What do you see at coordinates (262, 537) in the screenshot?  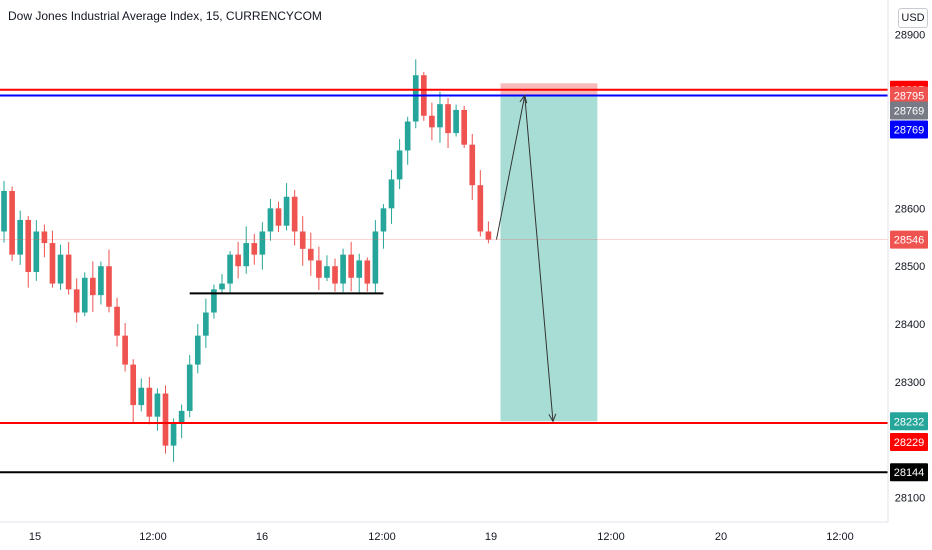 I see `x-tick-label: 16` at bounding box center [262, 537].